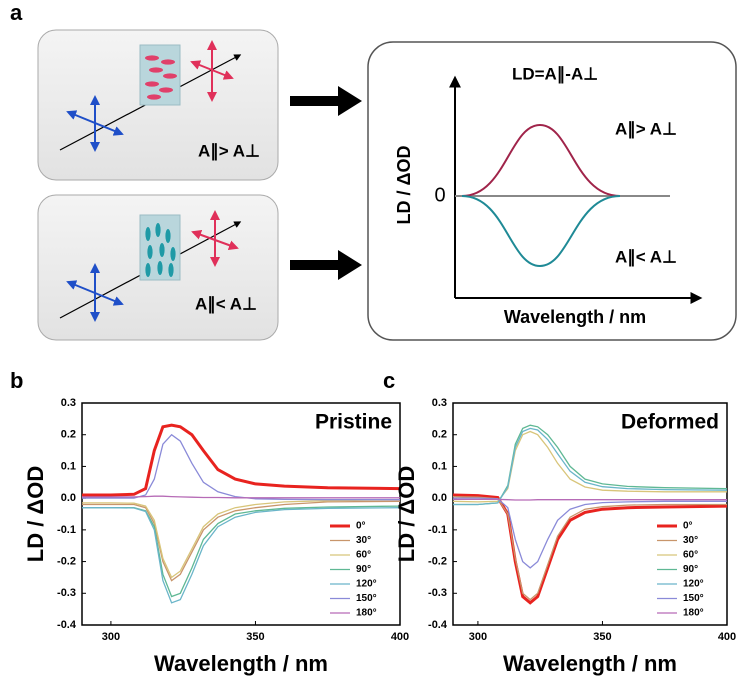  Describe the element at coordinates (326, 183) in the screenshot. I see `big-arrows` at that location.